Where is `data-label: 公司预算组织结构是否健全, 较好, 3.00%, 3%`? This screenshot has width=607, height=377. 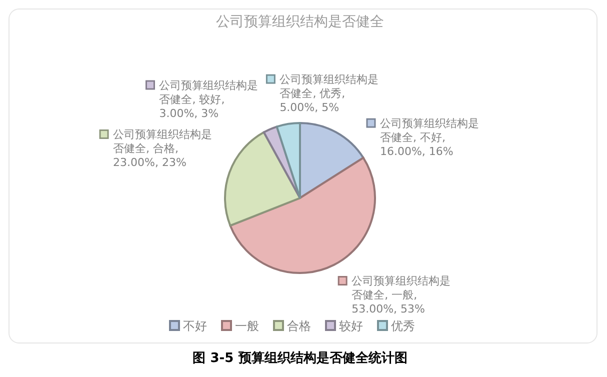 data-label: 公司预算组织结构是否健全, 较好, 3.00%, 3% is located at coordinates (208, 99).